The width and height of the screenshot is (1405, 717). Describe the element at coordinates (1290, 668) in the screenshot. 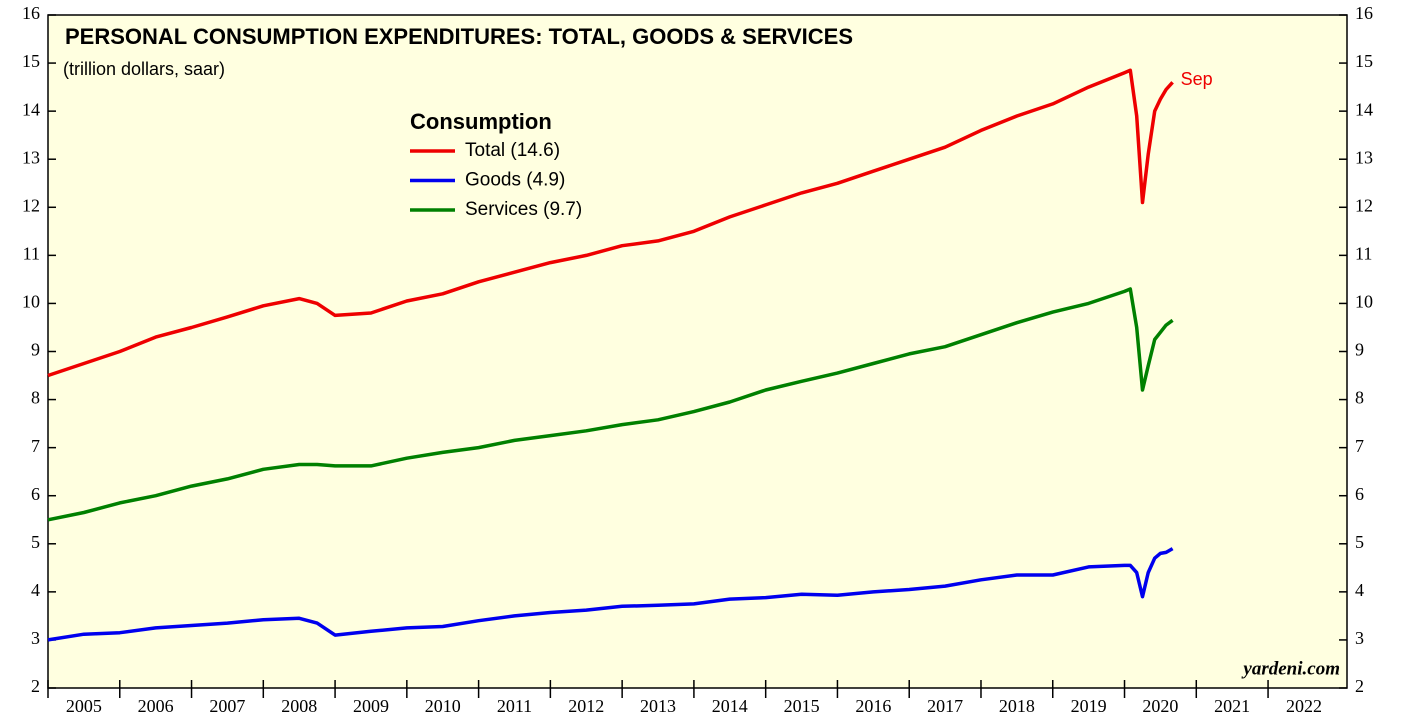

I see `source: yardeni.com` at that location.